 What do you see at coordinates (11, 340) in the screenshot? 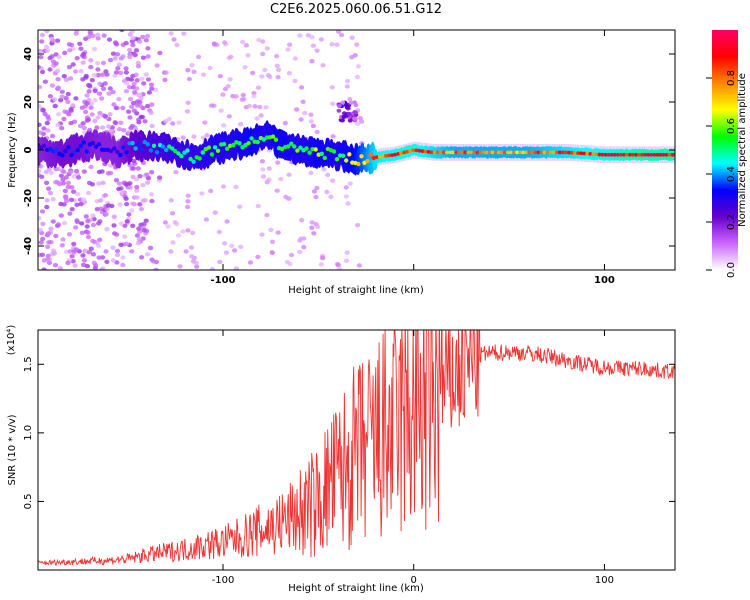
I see `snr-y-multiplier: (x10⁴)` at bounding box center [11, 340].